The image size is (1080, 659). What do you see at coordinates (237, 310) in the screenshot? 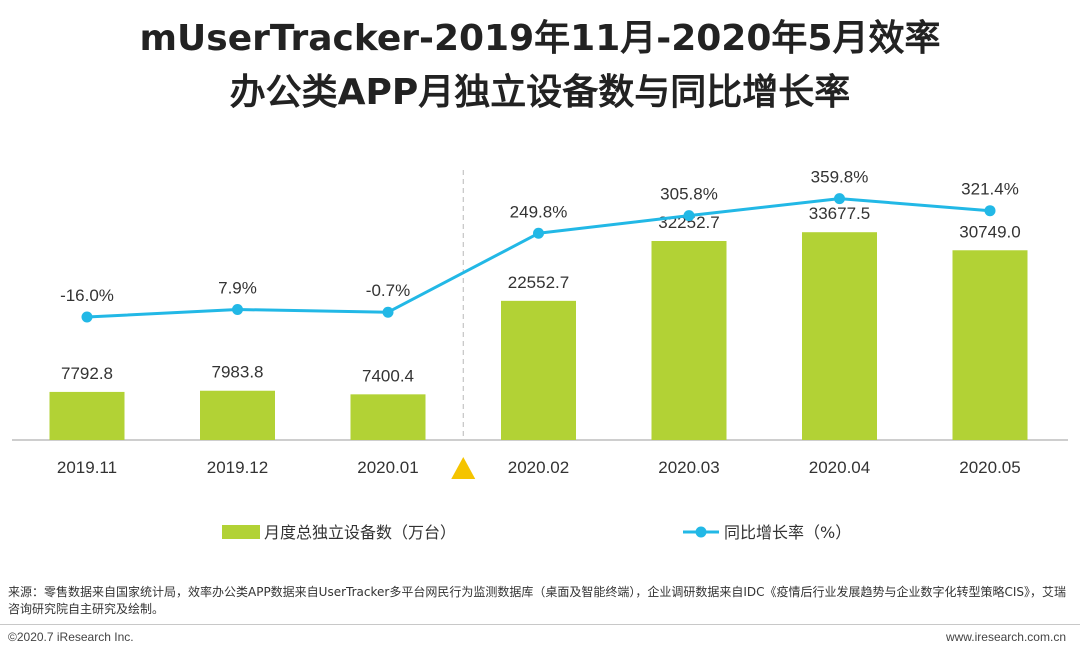
I see `growth-point-2019.12` at bounding box center [237, 310].